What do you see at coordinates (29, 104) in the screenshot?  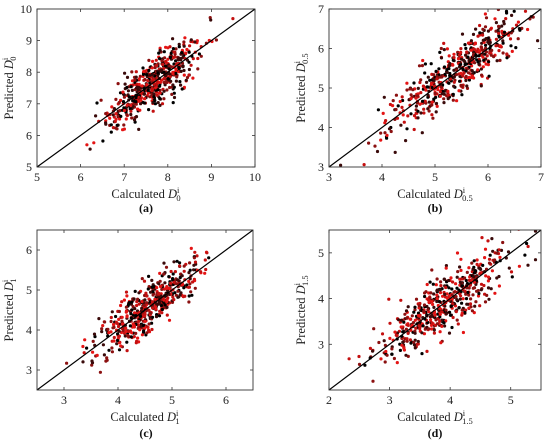 I see `y-tick-label: 7` at bounding box center [29, 104].